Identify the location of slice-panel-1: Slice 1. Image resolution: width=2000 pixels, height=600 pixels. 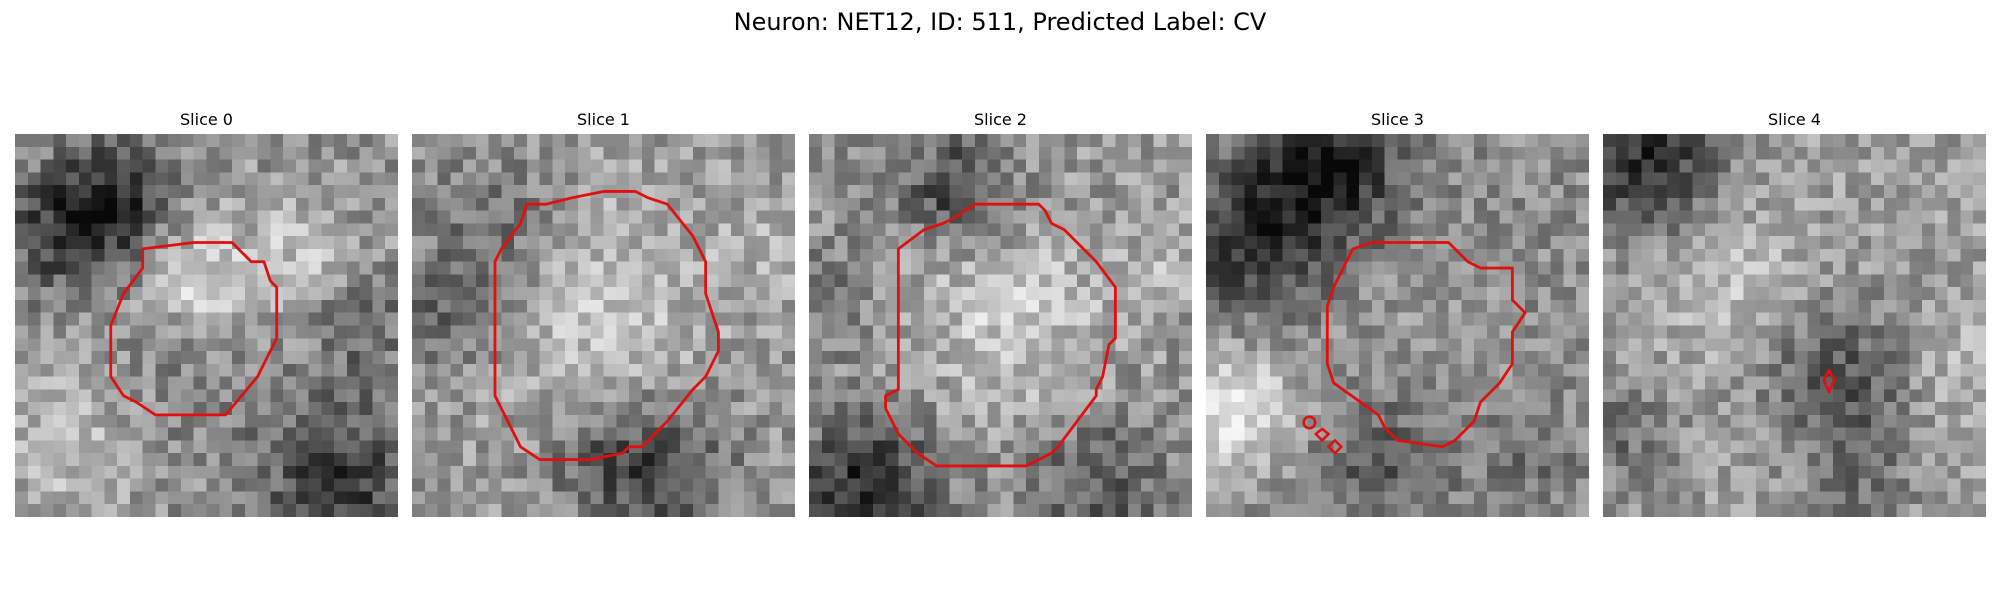
(603, 312).